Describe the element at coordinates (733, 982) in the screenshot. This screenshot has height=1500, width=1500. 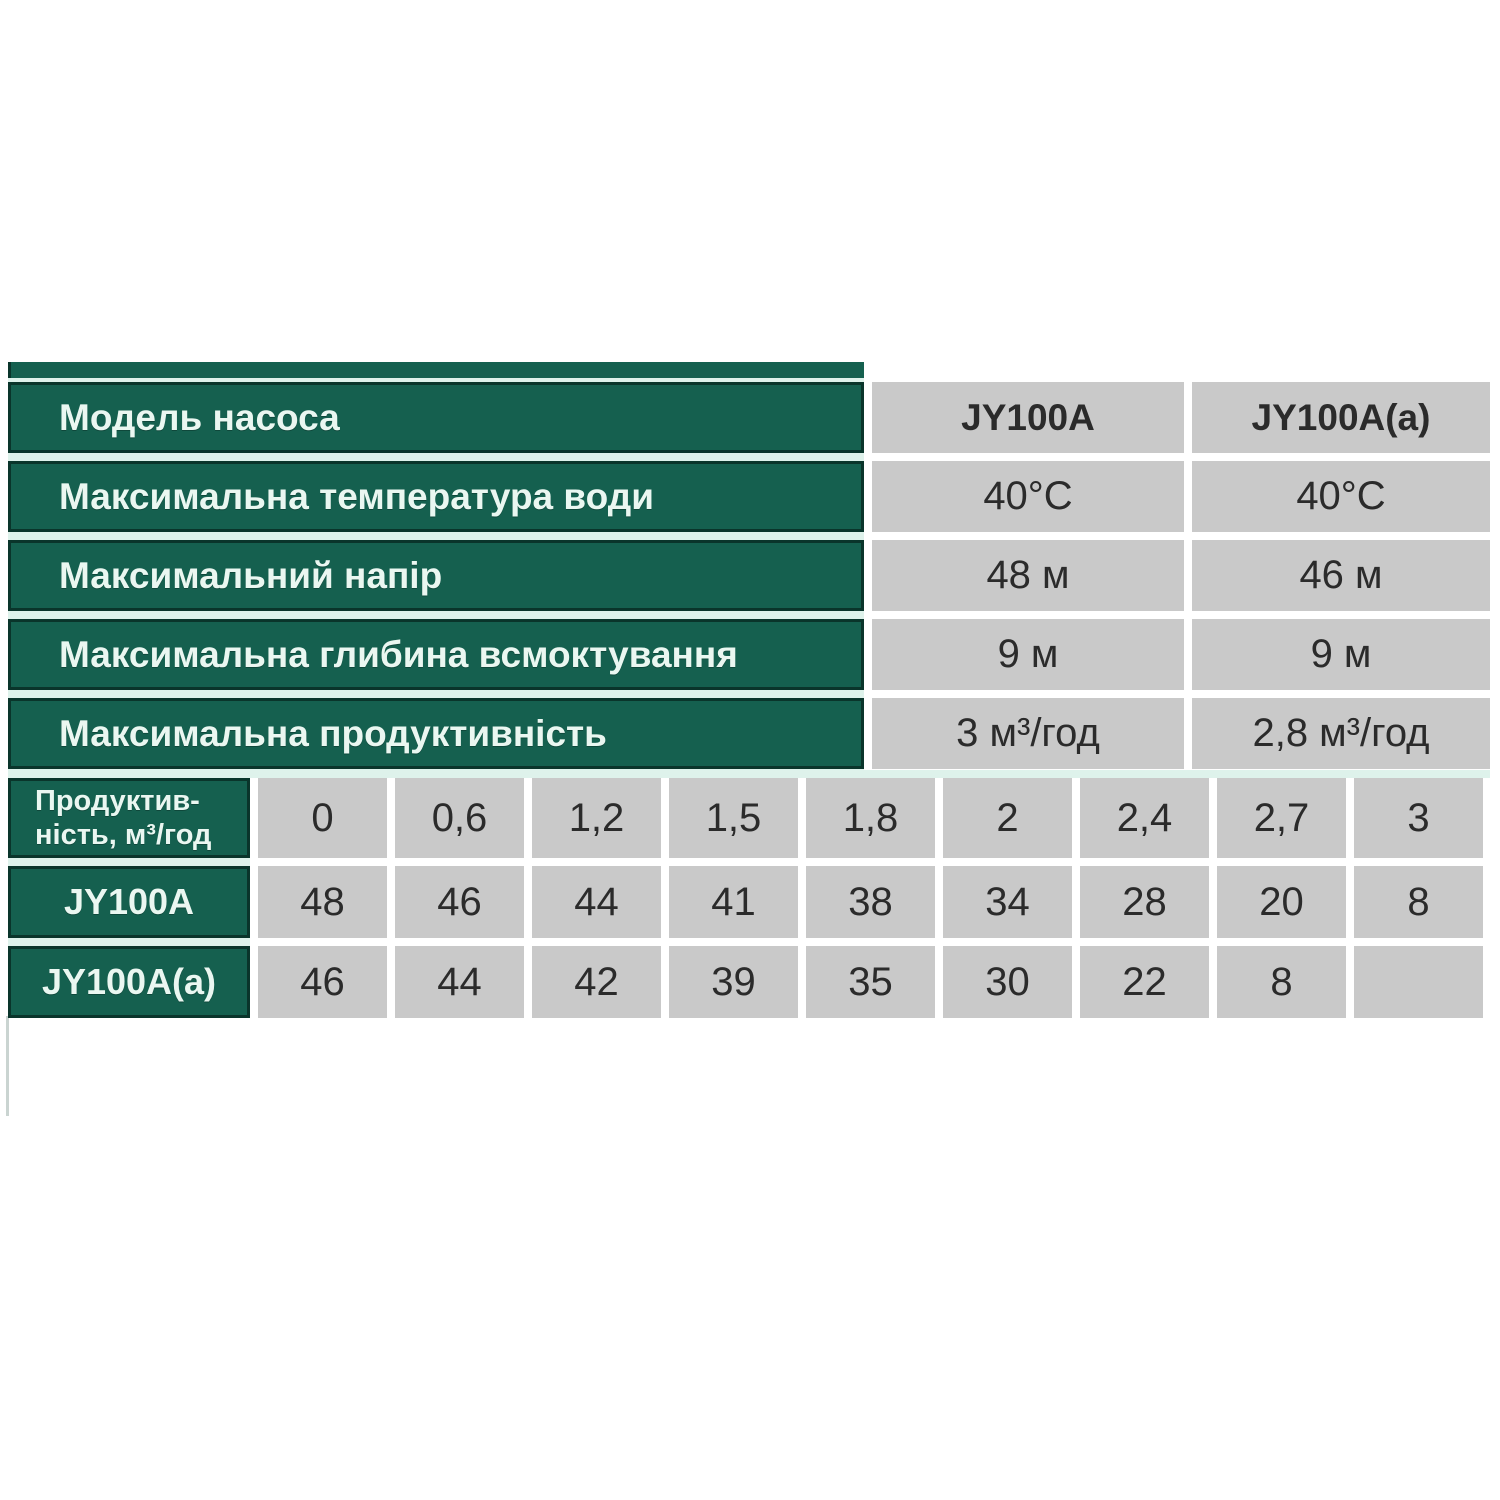
I see `perf-value-cell: 39` at that location.